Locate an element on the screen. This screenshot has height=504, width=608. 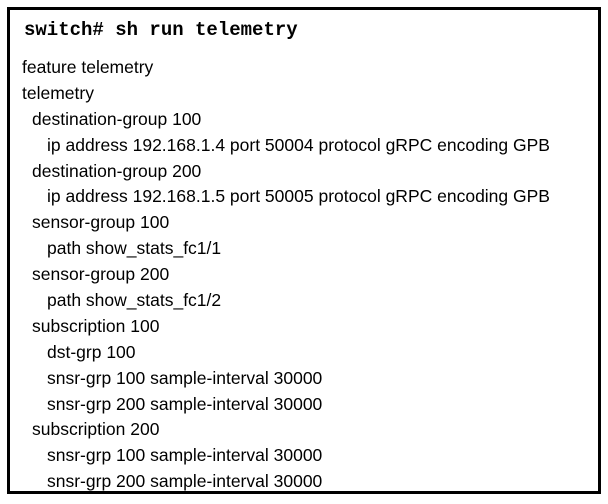
config-line: telemetry is located at coordinates (58, 92).